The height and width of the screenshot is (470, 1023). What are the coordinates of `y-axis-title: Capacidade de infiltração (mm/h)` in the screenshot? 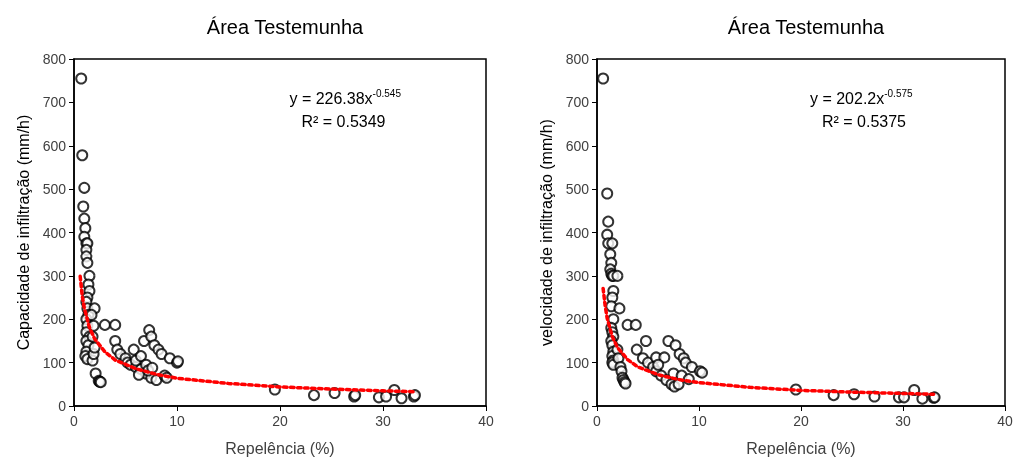 It's located at (24, 232).